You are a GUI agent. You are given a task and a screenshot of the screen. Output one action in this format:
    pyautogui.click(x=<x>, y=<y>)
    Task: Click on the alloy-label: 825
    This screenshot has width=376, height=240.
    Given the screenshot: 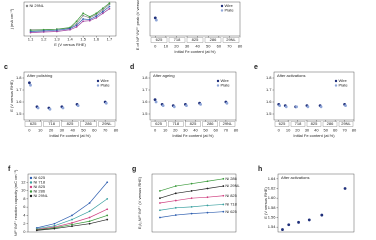 What is the action you would take?
    pyautogui.click(x=314, y=123)
    